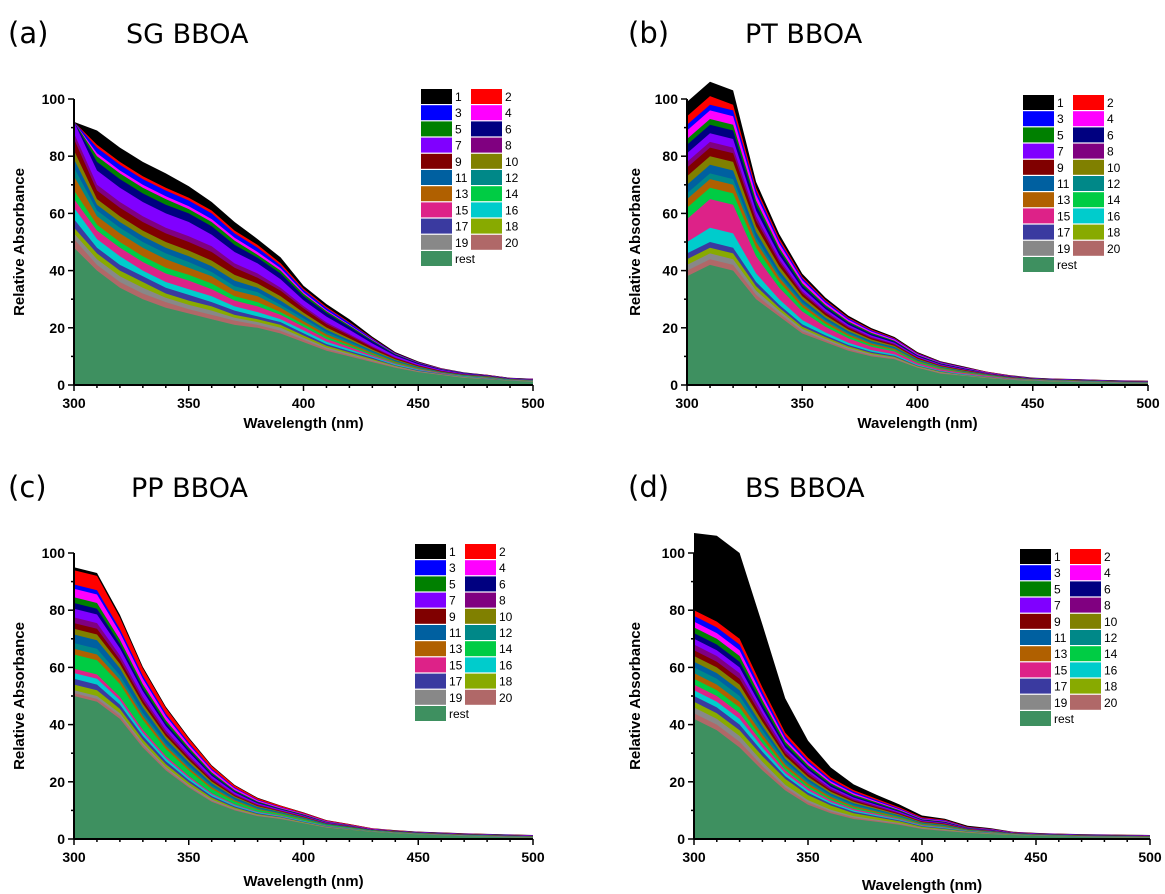 Image resolution: width=1165 pixels, height=894 pixels. Describe the element at coordinates (19, 696) in the screenshot. I see `y-axis-title: Relative Absorbance` at that location.